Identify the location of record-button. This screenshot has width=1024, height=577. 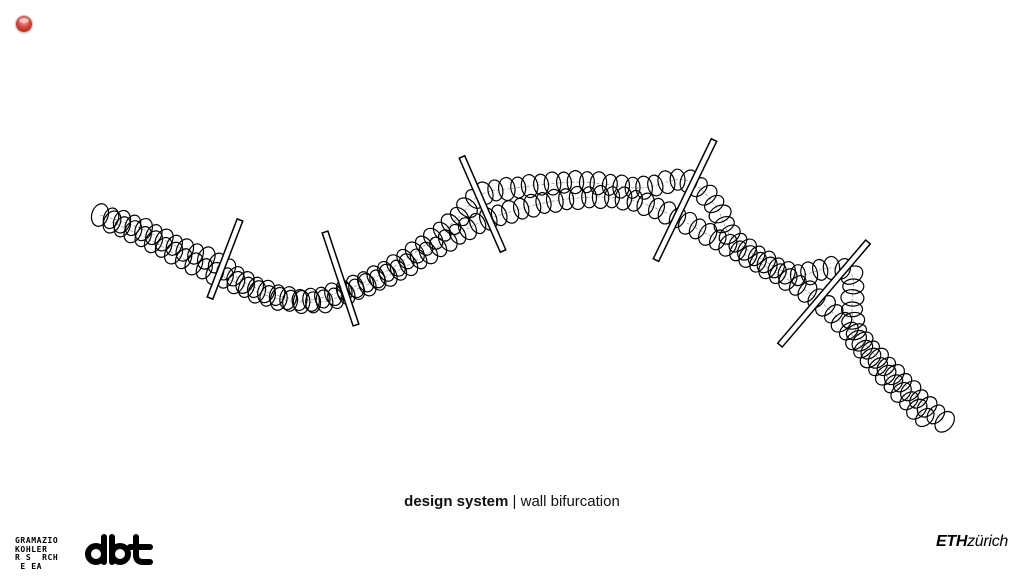
(24, 24).